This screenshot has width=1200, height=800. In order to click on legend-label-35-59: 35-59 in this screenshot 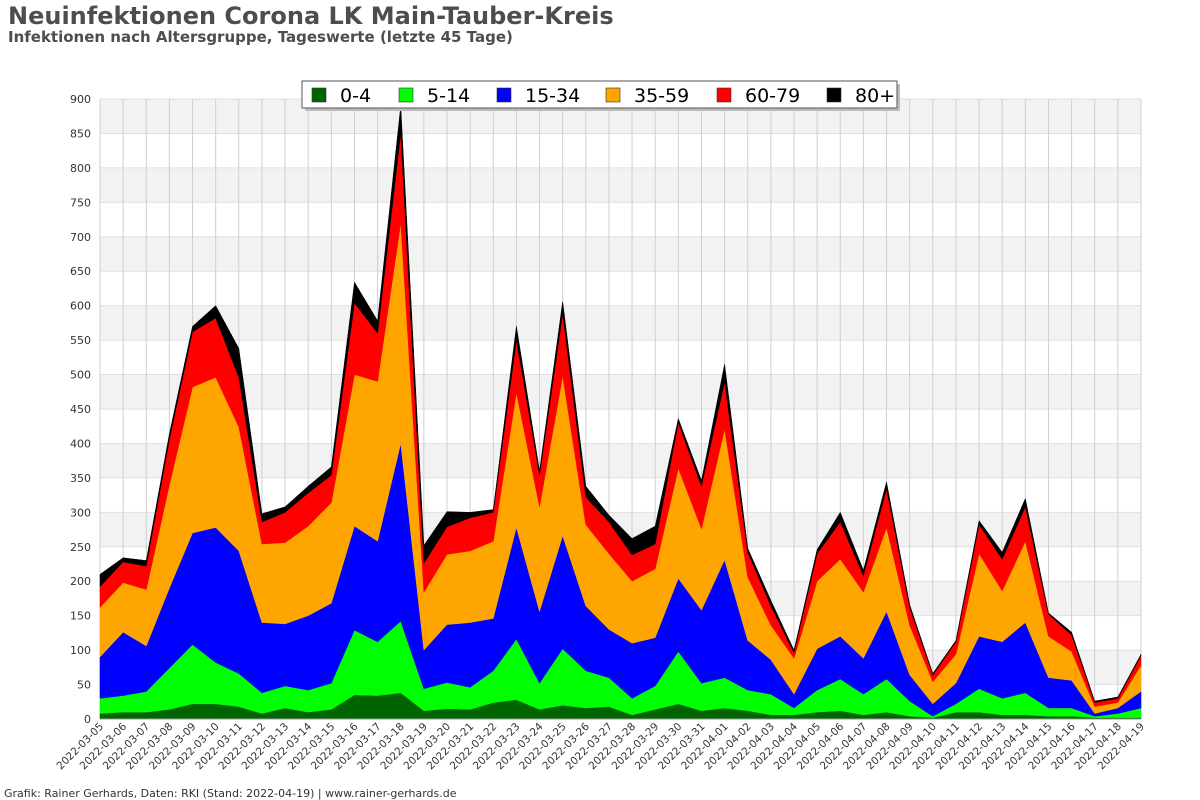, I will do `click(661, 96)`.